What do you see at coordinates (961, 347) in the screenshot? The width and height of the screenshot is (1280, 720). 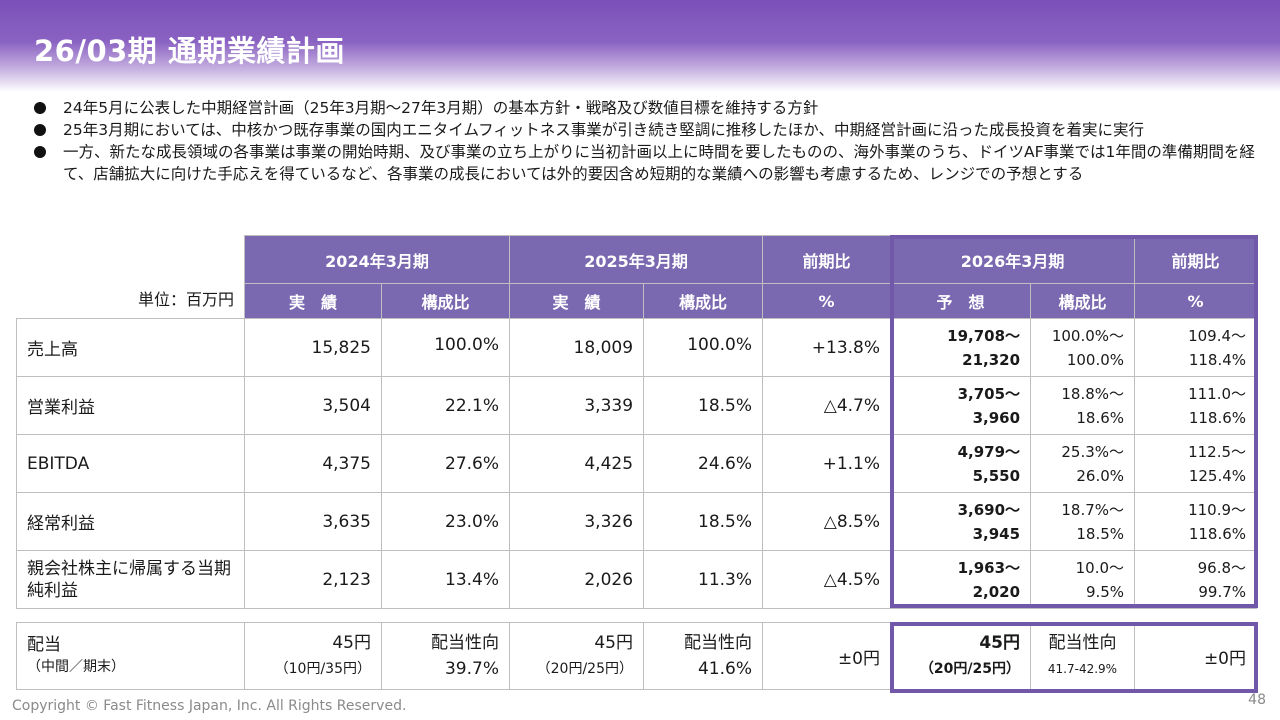 I see `forecast-cell: 19,708～ 21,320` at bounding box center [961, 347].